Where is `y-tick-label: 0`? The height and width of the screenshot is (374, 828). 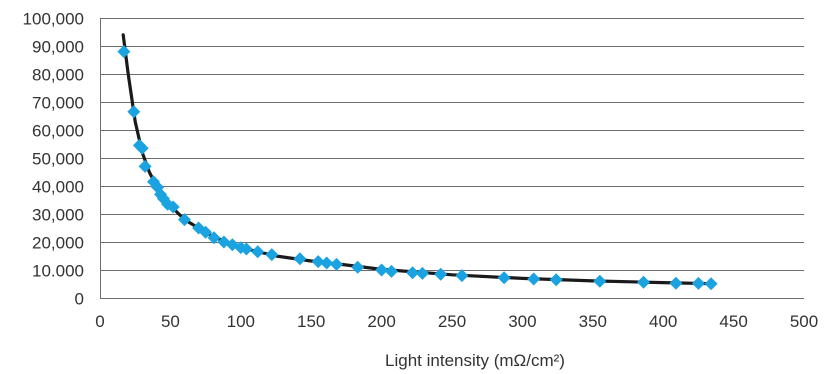 y-tick-label: 0 is located at coordinates (79, 299).